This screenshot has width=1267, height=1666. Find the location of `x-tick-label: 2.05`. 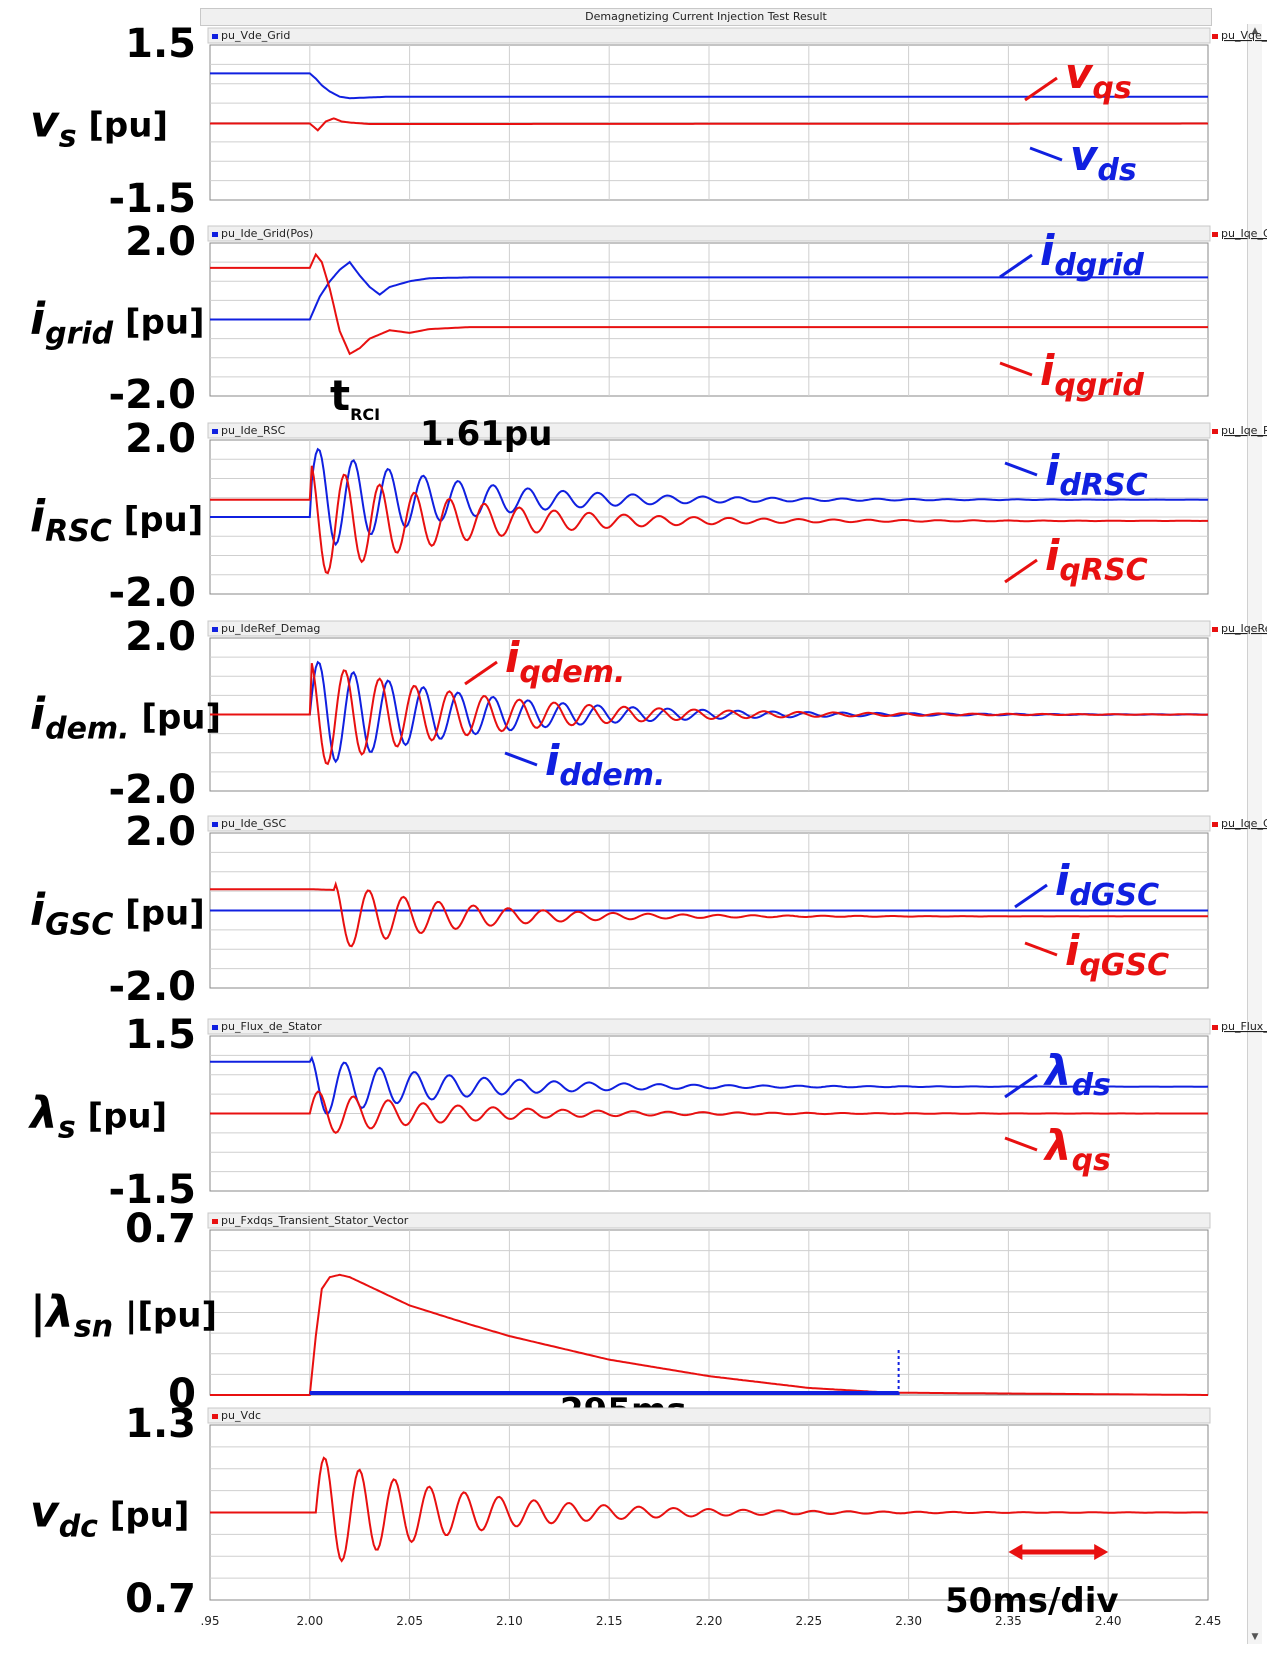

x-tick-label: 2.05 is located at coordinates (409, 1621).